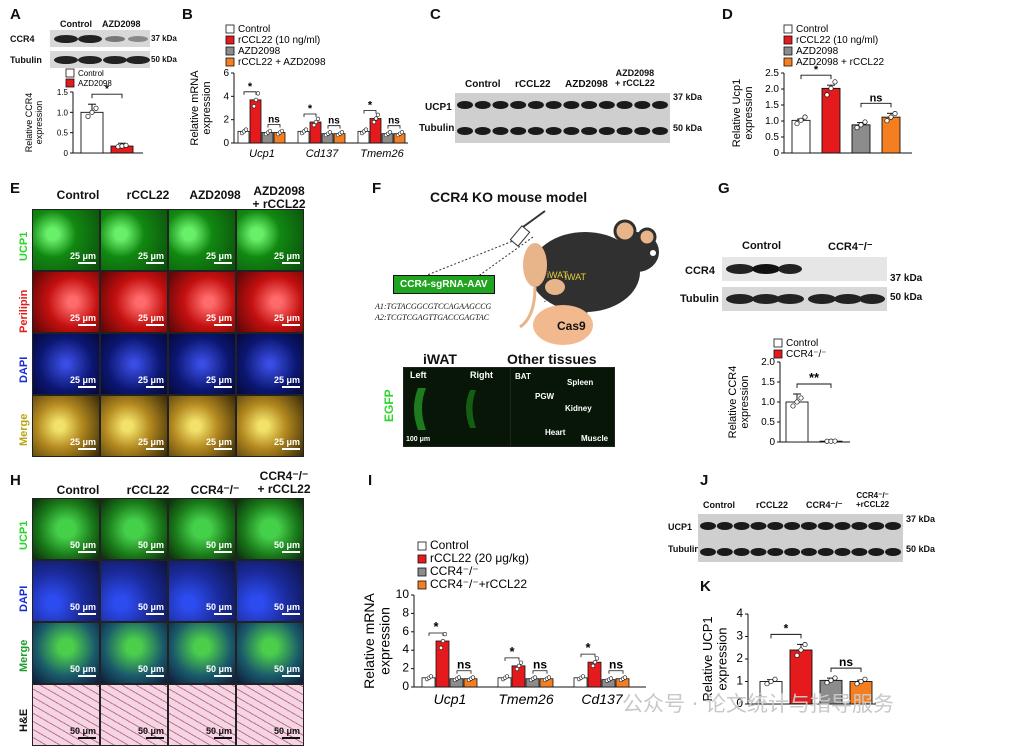 The height and width of the screenshot is (746, 1027). What do you see at coordinates (262, 154) in the screenshot?
I see `x-category-label: Ucp1` at bounding box center [262, 154].